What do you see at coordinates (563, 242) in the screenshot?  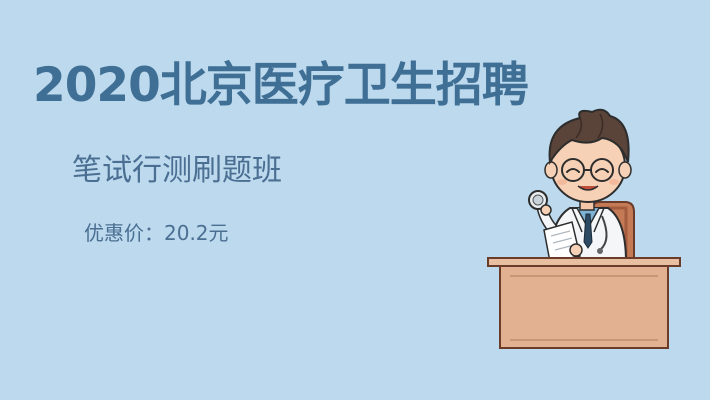 I see `paper-sheet` at bounding box center [563, 242].